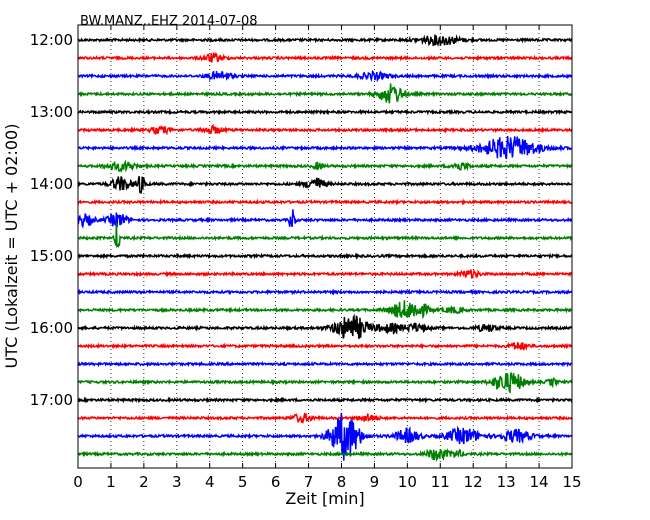 The height and width of the screenshot is (520, 650). I want to click on x-tick-label: 10, so click(407, 482).